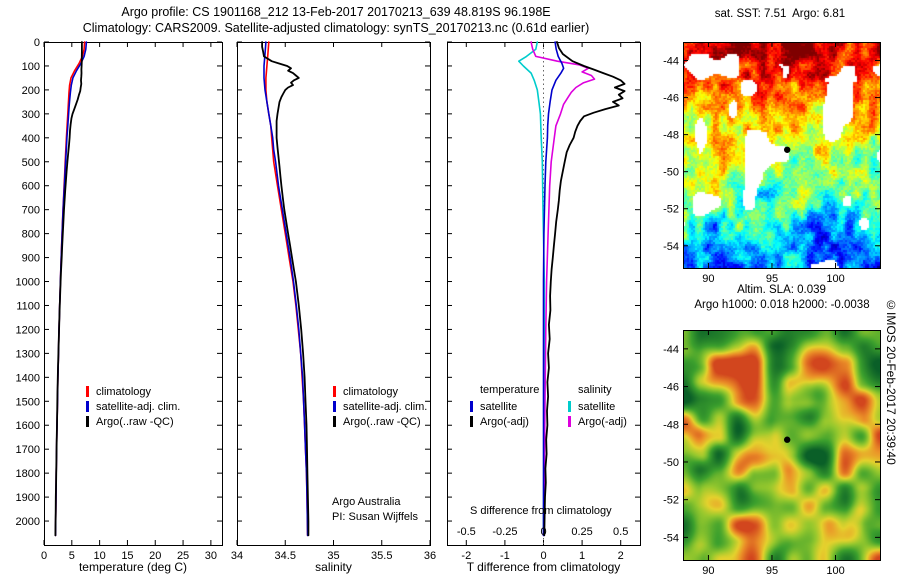 Image resolution: width=900 pixels, height=580 pixels. Describe the element at coordinates (31, 259) in the screenshot. I see `y-tick-label: 900` at that location.